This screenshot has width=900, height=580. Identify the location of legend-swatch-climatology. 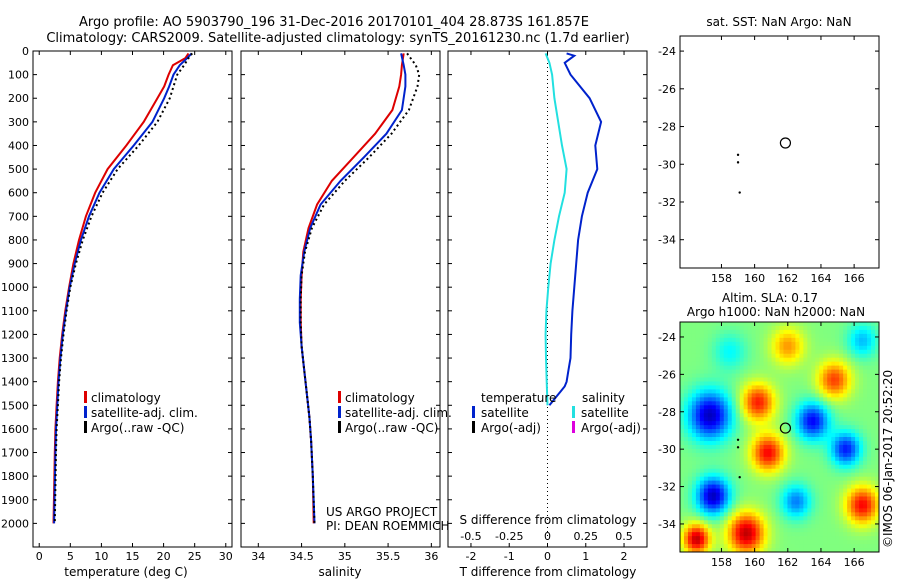
(85, 397).